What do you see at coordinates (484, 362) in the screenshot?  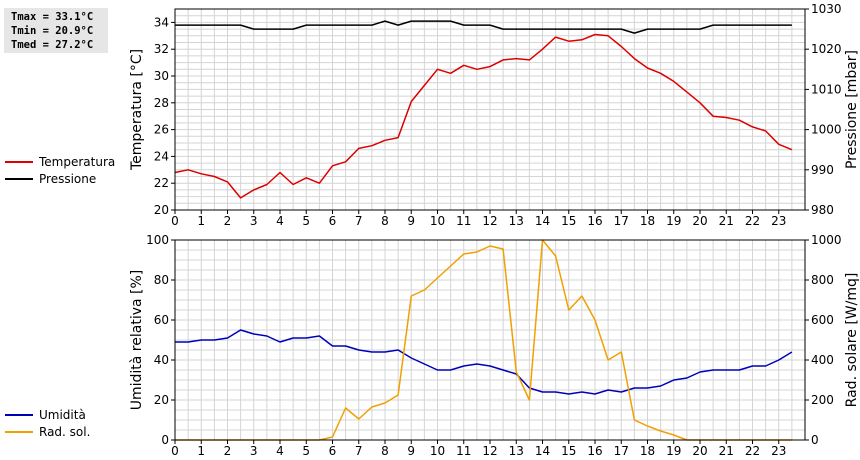 I see `series-line-umidit` at bounding box center [484, 362].